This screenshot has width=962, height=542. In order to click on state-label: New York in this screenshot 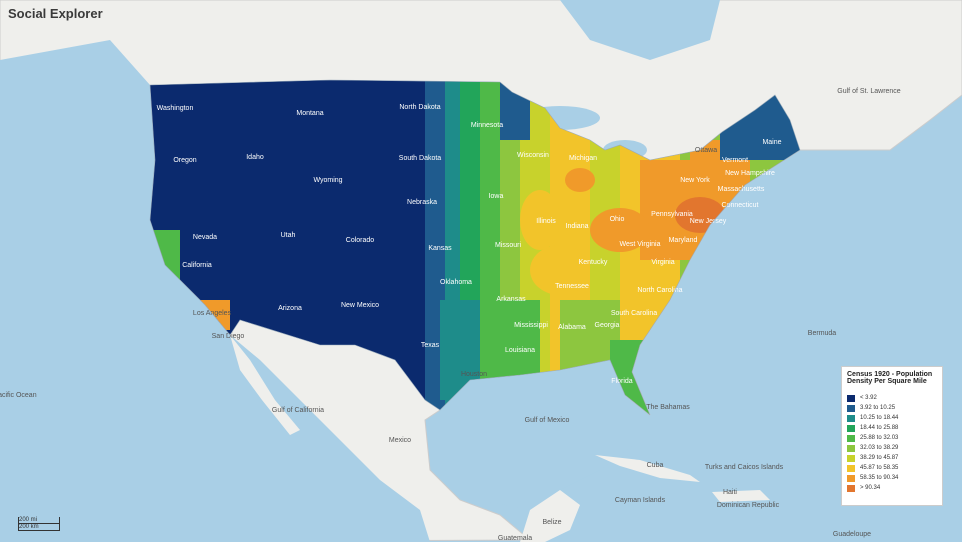, I will do `click(695, 180)`.